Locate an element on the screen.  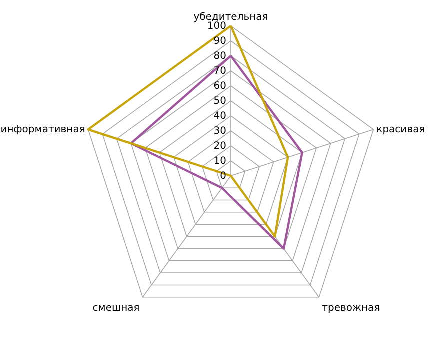
y-tick-label: 30 is located at coordinates (220, 131).